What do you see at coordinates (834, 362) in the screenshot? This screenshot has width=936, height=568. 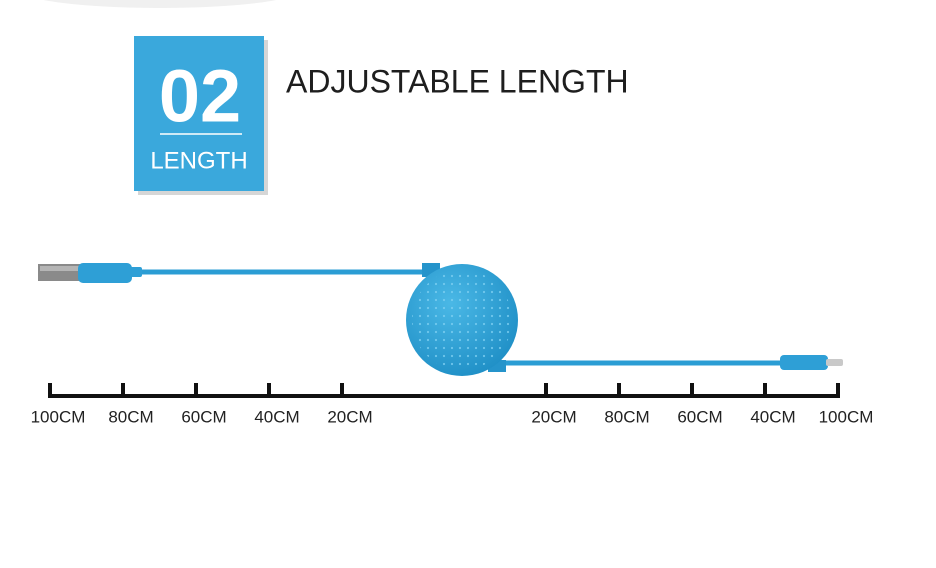 I see `lightning-tip` at bounding box center [834, 362].